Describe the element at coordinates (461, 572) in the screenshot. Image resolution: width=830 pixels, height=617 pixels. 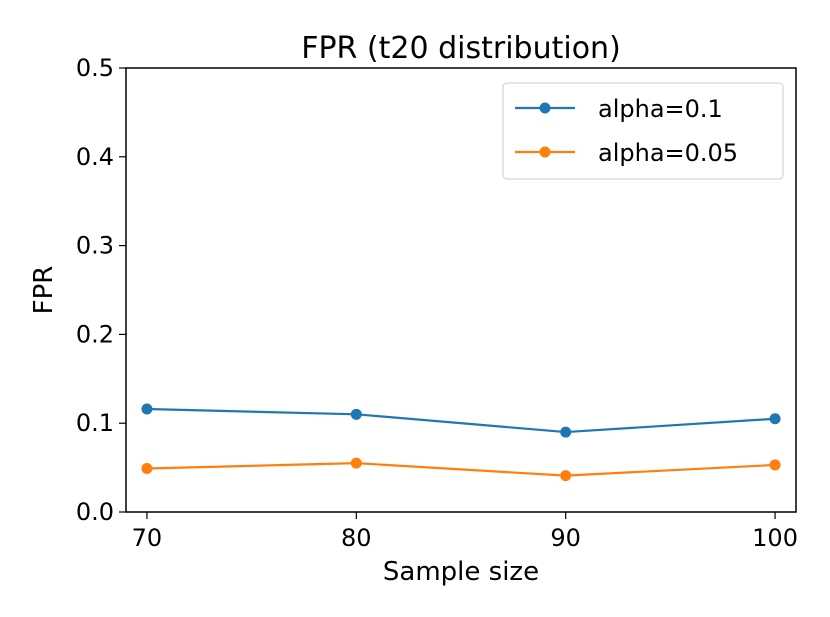
I see `x-axis-label: Sample size` at that location.